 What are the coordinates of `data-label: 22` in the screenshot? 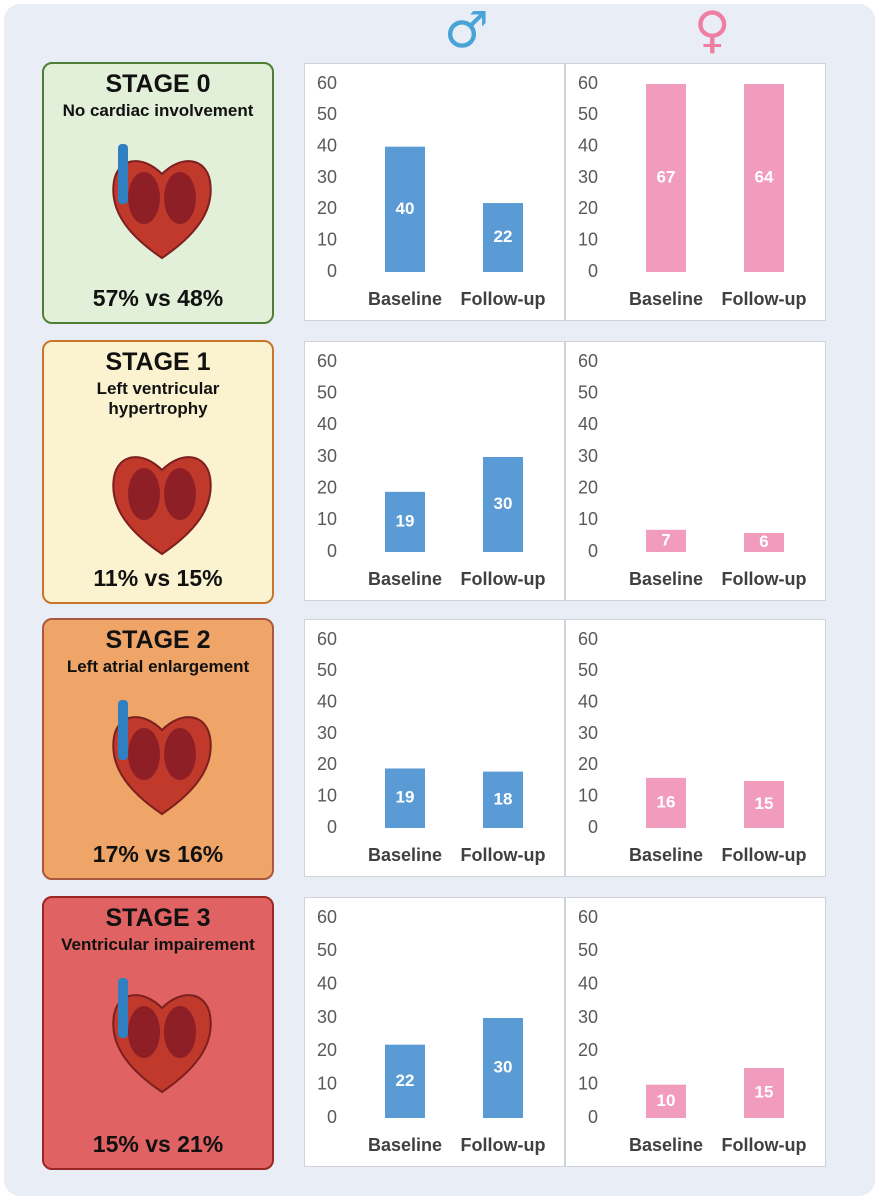 It's located at (503, 236).